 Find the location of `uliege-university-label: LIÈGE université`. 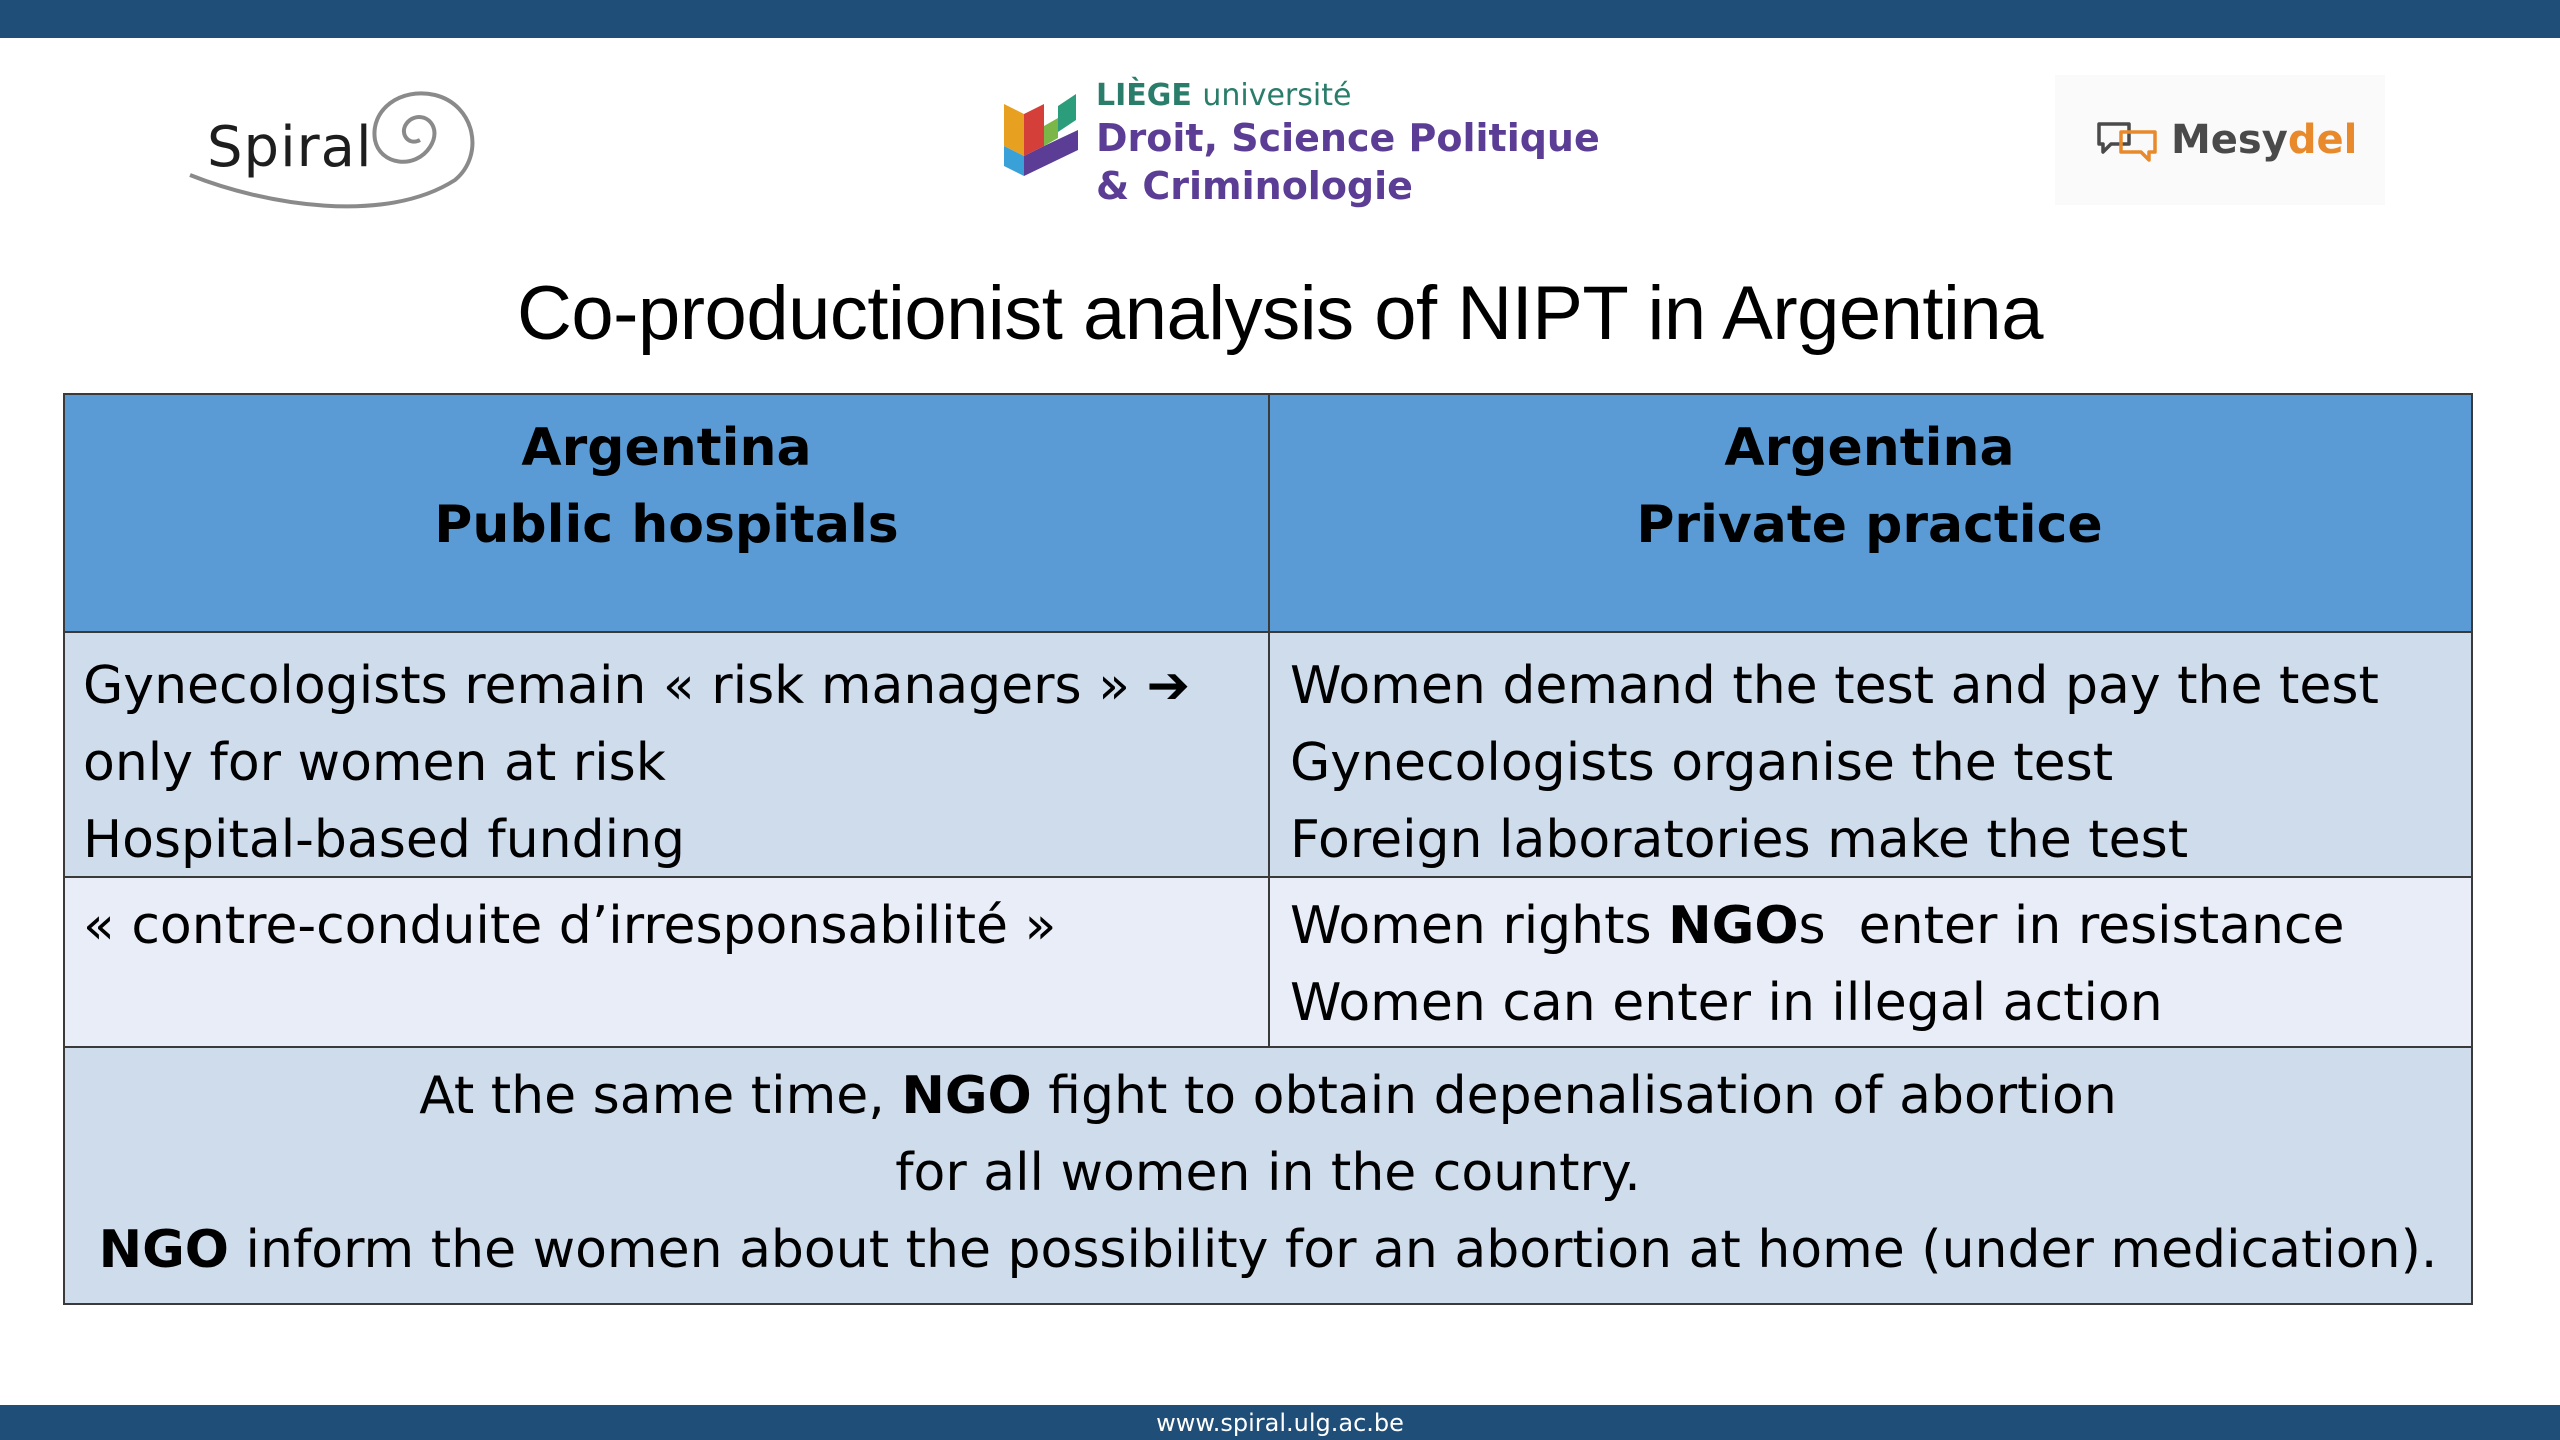

uliege-university-label: LIÈGE université is located at coordinates (1223, 95).